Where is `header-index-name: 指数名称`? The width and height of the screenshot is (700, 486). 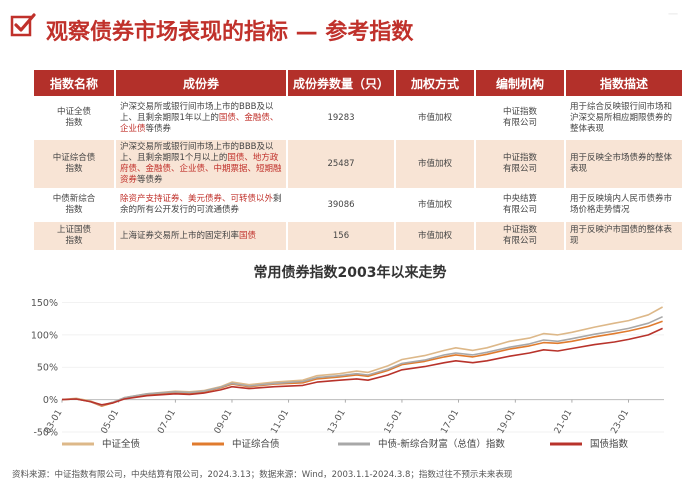
header-index-name: 指数名称 is located at coordinates (74, 83).